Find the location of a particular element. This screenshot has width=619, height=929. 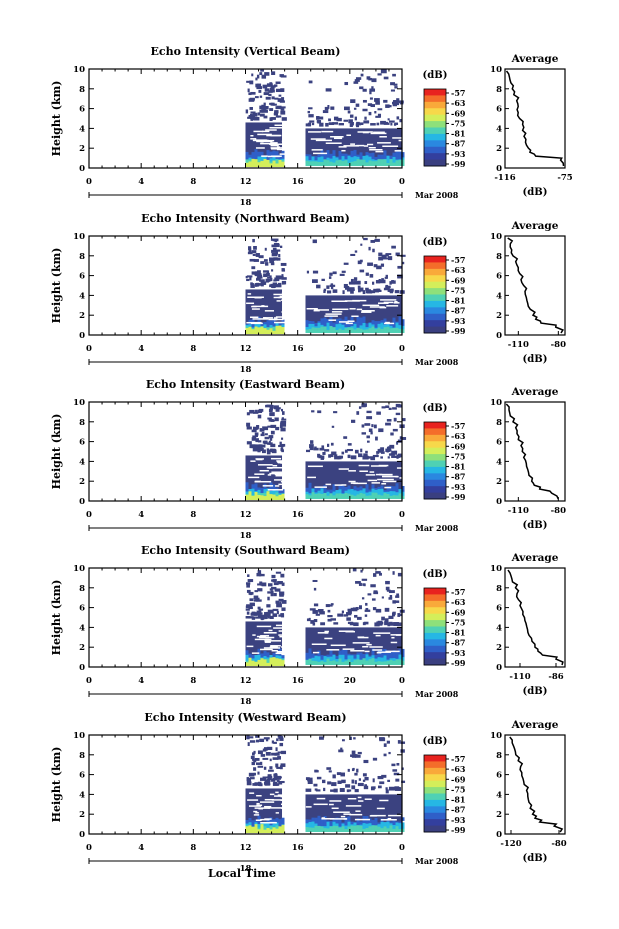

panel-title: Echo Intensity (Vertical Beam) is located at coordinates (245, 51).